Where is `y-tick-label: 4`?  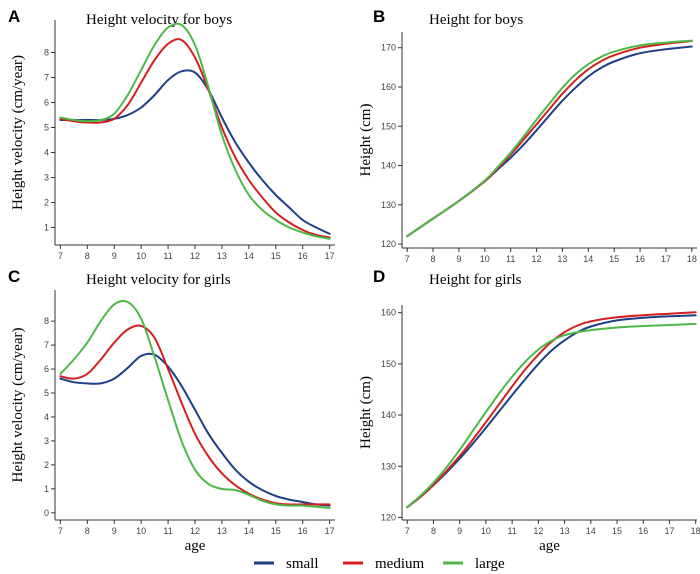 y-tick-label: 4 is located at coordinates (46, 417).